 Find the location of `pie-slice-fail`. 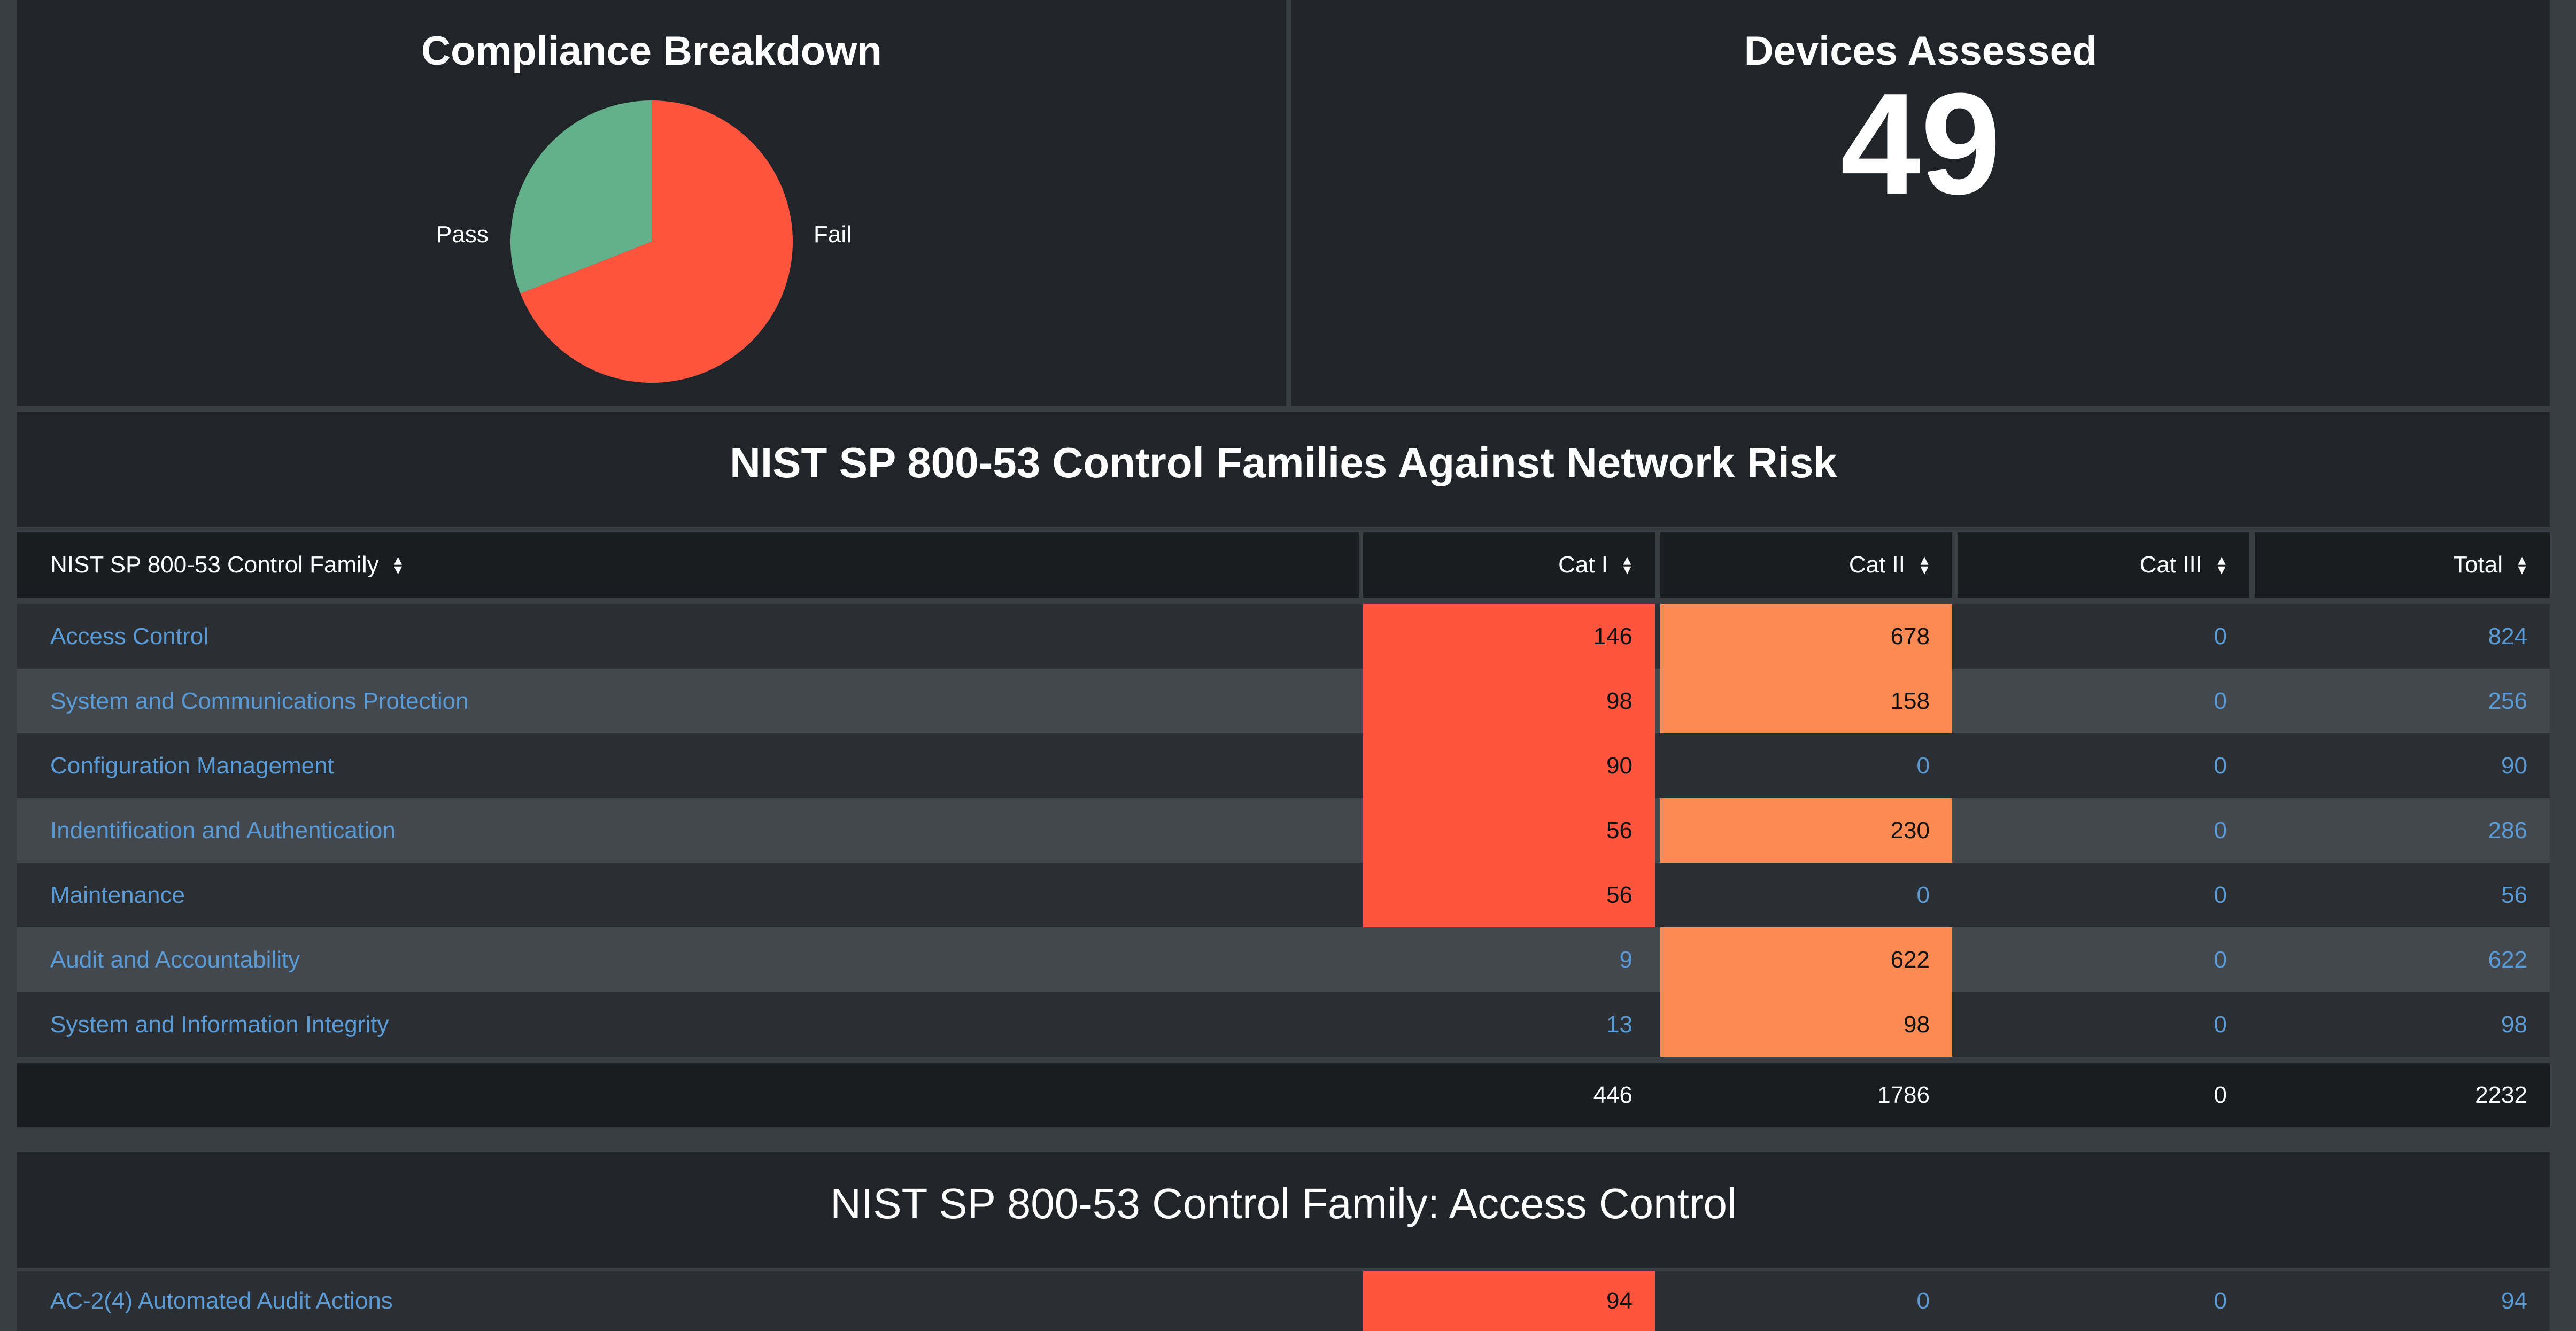

pie-slice-fail is located at coordinates (657, 242).